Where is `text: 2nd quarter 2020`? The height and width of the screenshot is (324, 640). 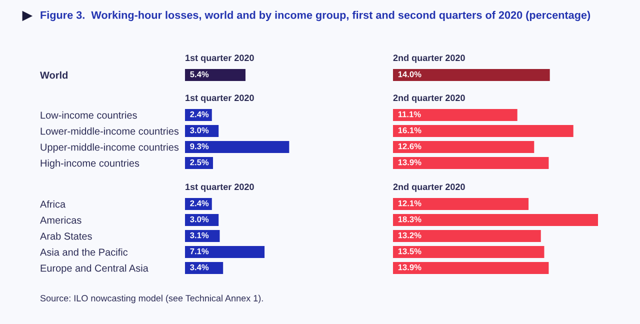 text: 2nd quarter 2020 is located at coordinates (429, 58).